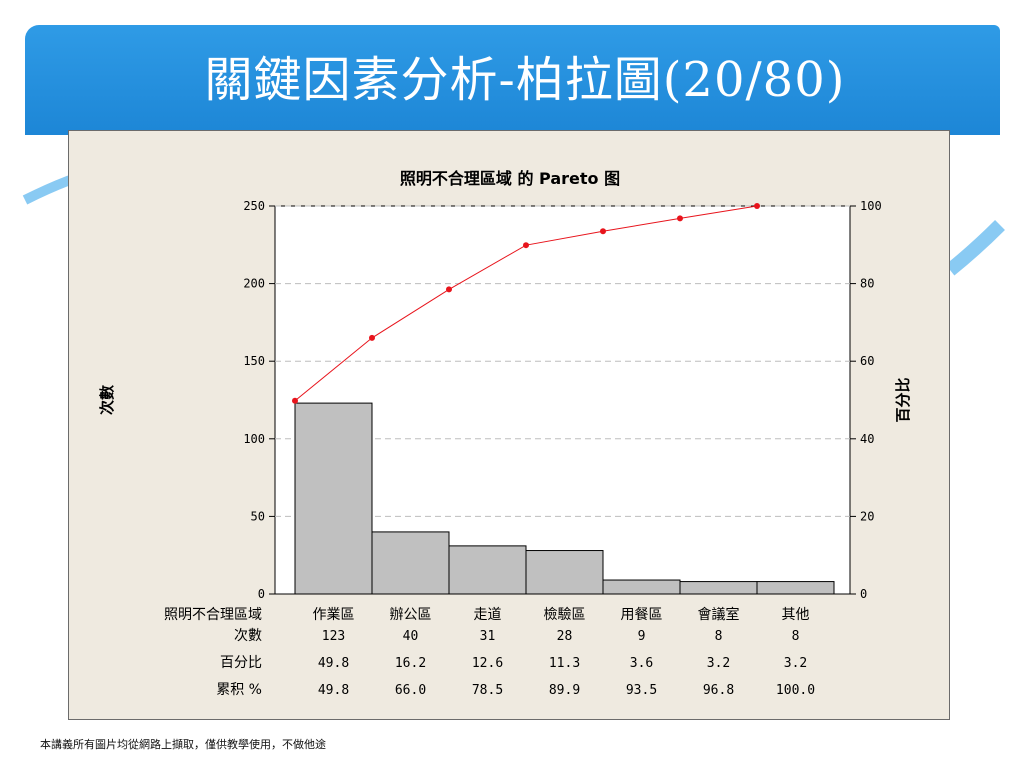 This screenshot has width=1024, height=768. What do you see at coordinates (564, 690) in the screenshot?
I see `cumulative-value: 89.9` at bounding box center [564, 690].